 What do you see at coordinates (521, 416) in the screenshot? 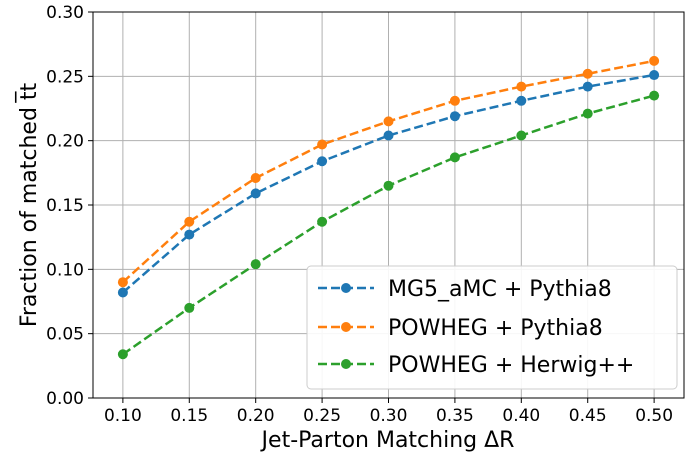
I see `x-tick-label: 0.40` at bounding box center [521, 416].